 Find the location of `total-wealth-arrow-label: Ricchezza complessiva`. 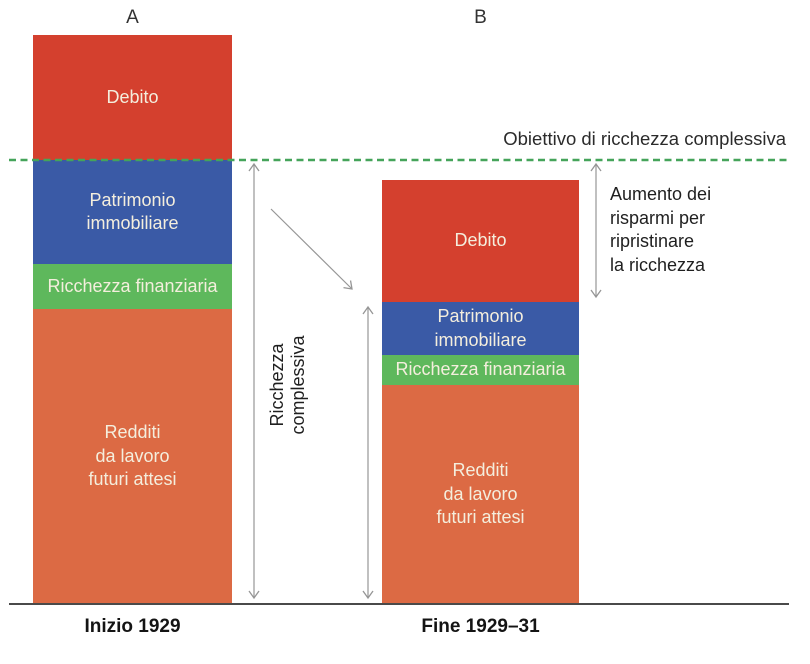

total-wealth-arrow-label: Ricchezza complessiva is located at coordinates (287, 385).